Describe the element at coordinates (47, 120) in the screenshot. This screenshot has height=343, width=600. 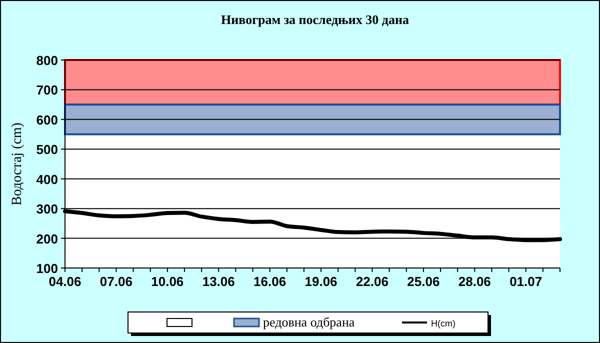
I see `y-tick-label: 600` at that location.